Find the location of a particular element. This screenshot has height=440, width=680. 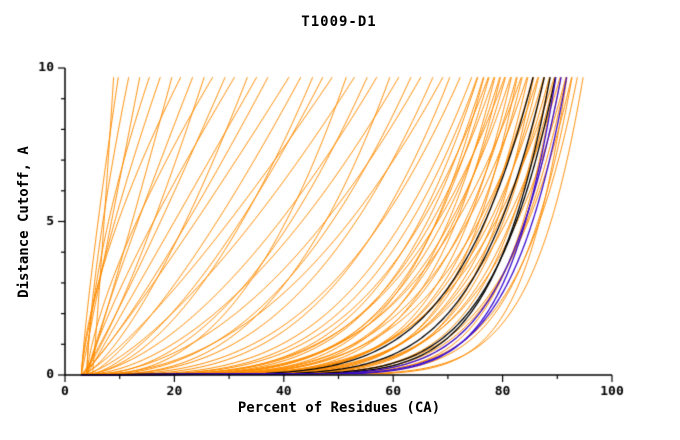

x-axis-label: Percent of Residues (CA) is located at coordinates (339, 408).